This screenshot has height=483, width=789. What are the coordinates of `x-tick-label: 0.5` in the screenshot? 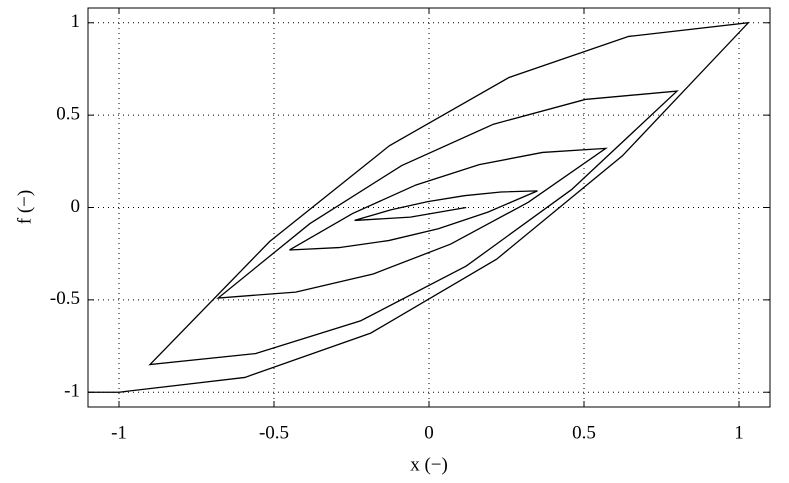 It's located at (584, 432).